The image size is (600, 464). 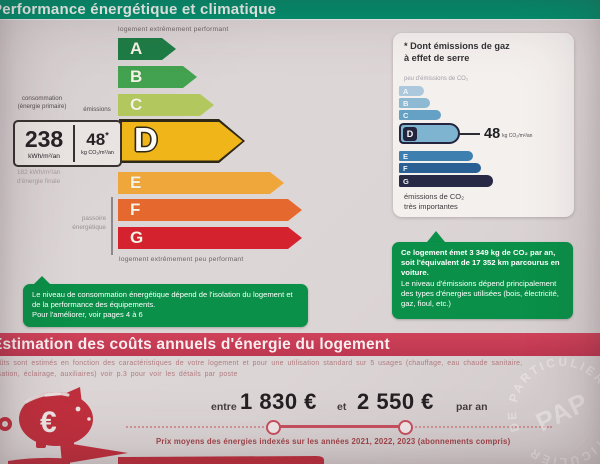 What do you see at coordinates (166, 105) in the screenshot?
I see `energy-class-c-arrow: C` at bounding box center [166, 105].